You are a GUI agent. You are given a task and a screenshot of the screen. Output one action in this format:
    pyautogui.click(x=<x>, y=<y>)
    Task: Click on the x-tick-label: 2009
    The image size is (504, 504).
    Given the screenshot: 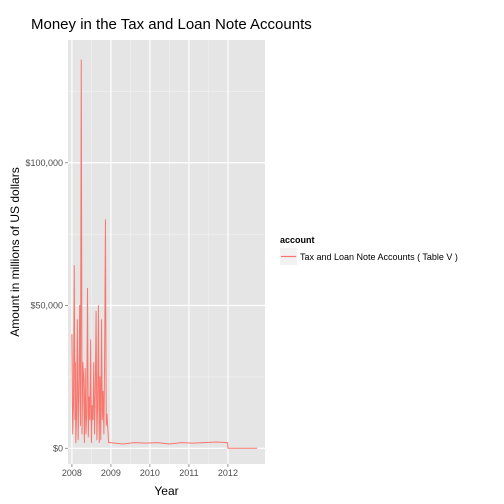 What is the action you would take?
    pyautogui.click(x=111, y=473)
    